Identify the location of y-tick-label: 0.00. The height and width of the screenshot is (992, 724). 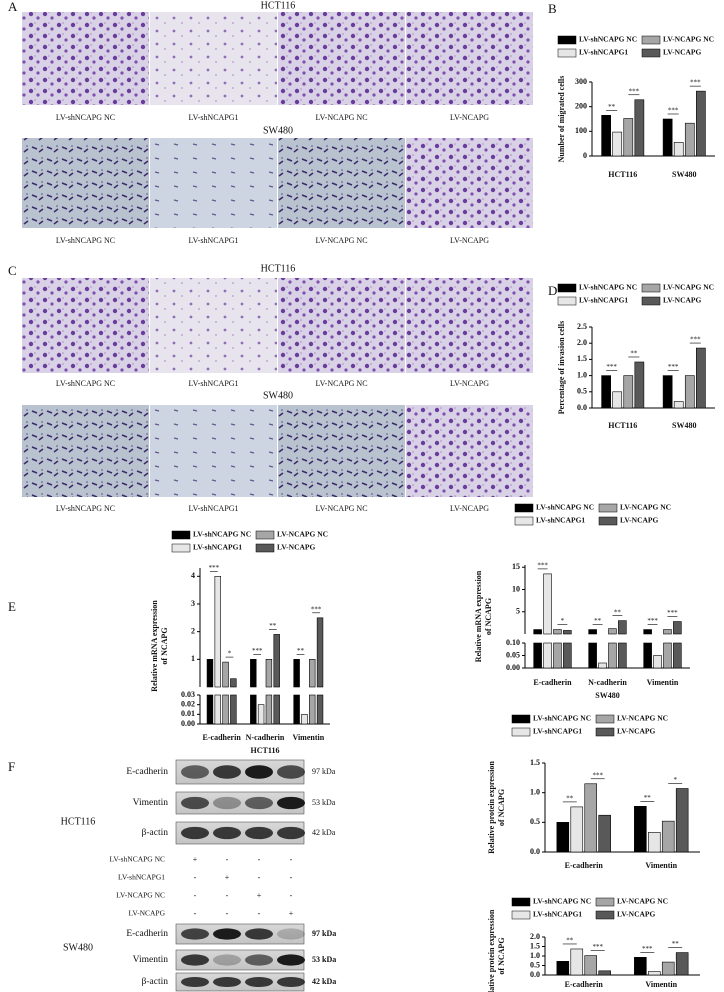
(513, 667).